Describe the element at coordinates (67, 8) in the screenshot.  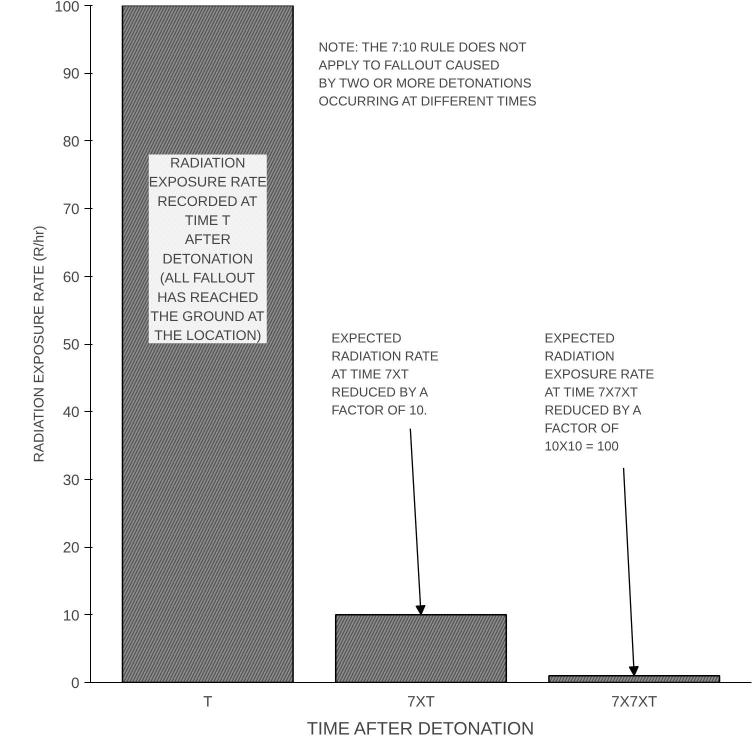
I see `y-tick-label: 100` at that location.